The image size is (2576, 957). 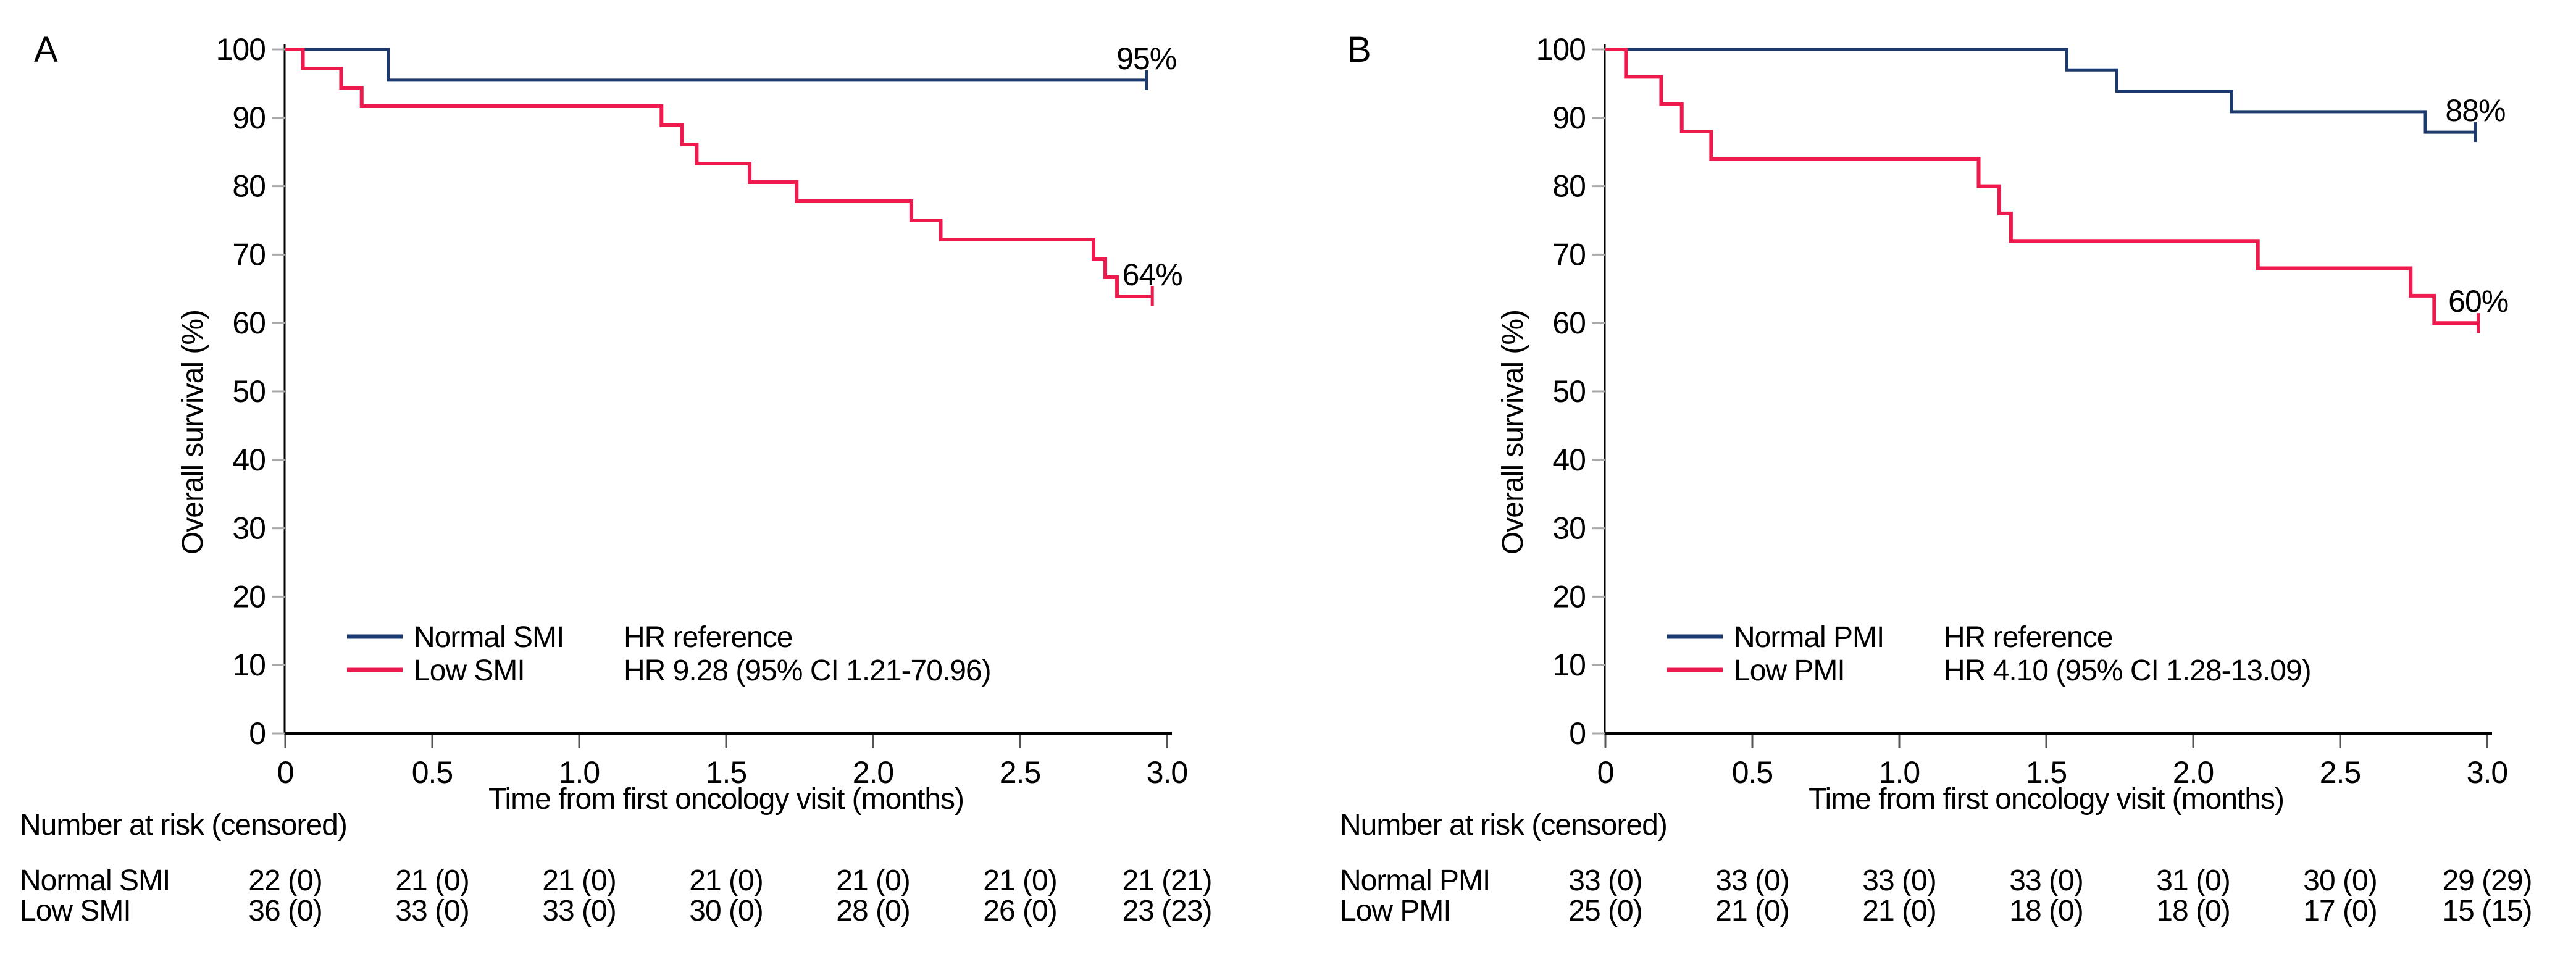 I want to click on survival-end-label: 95%, so click(x=1146, y=58).